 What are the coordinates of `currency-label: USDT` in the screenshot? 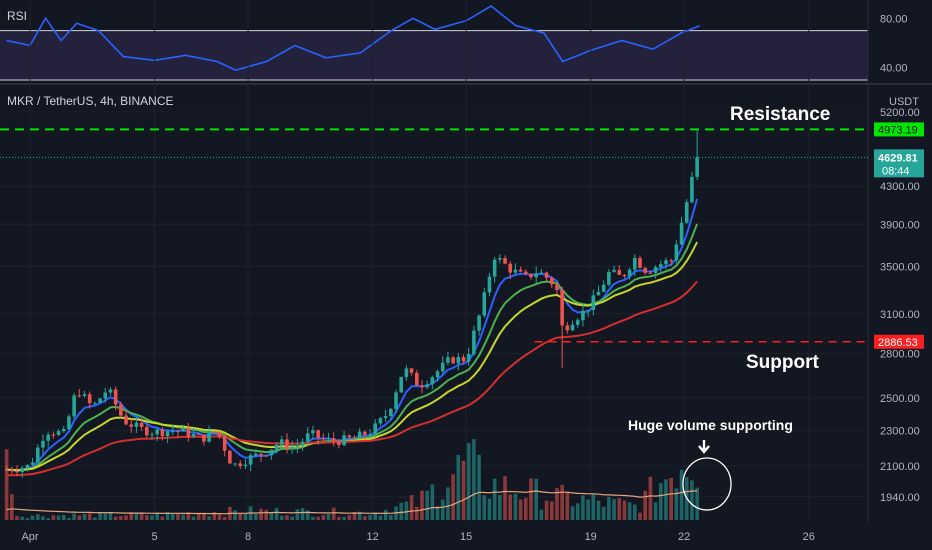 It's located at (904, 102).